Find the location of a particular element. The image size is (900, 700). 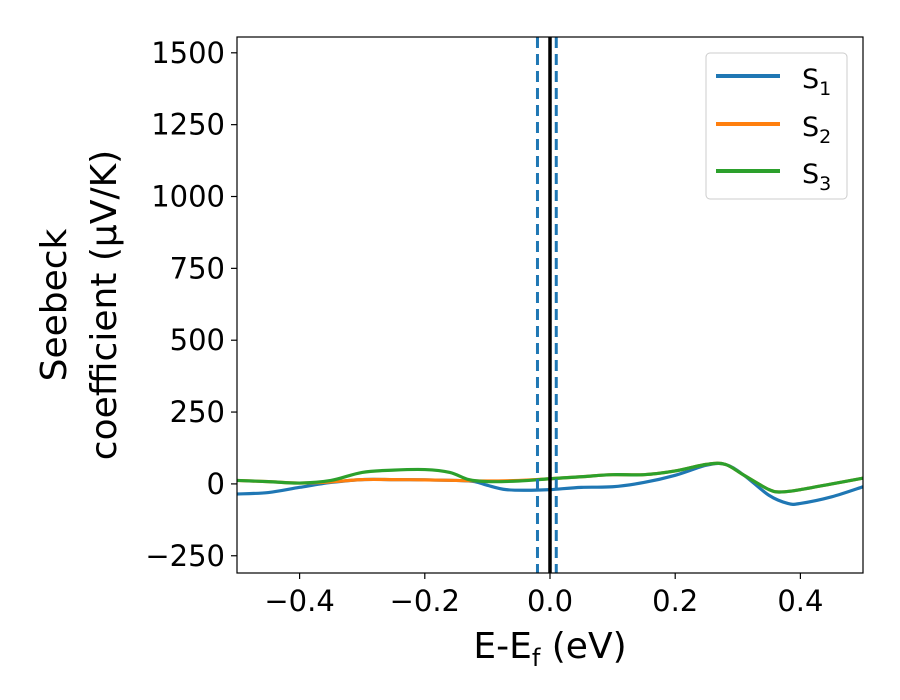

y-tick-label: 1500 is located at coordinates (188, 53).